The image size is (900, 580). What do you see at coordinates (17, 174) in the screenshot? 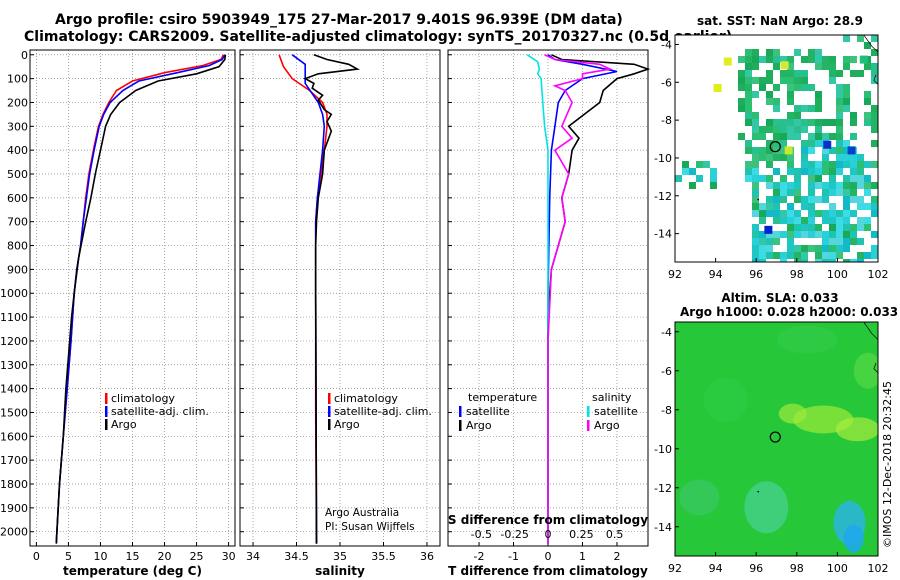
I see `depth-tick-label: 500` at bounding box center [17, 174].